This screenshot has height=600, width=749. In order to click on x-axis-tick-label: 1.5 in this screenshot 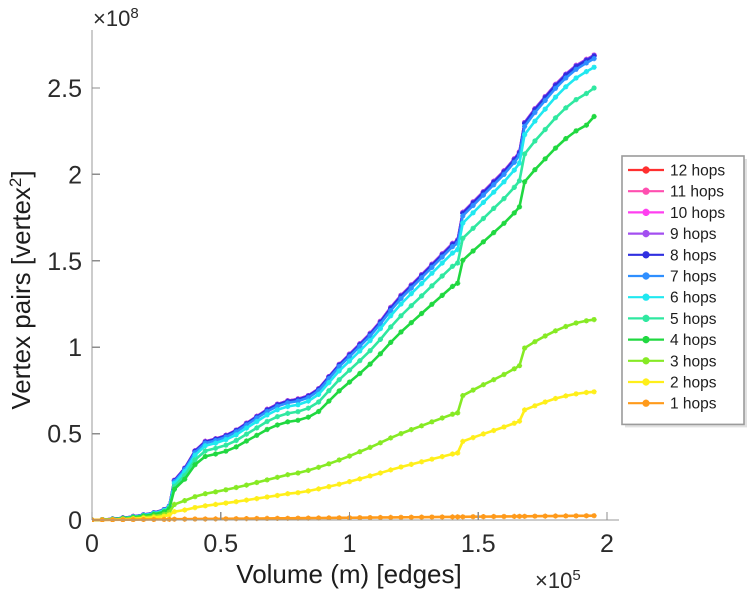, I will do `click(478, 544)`.